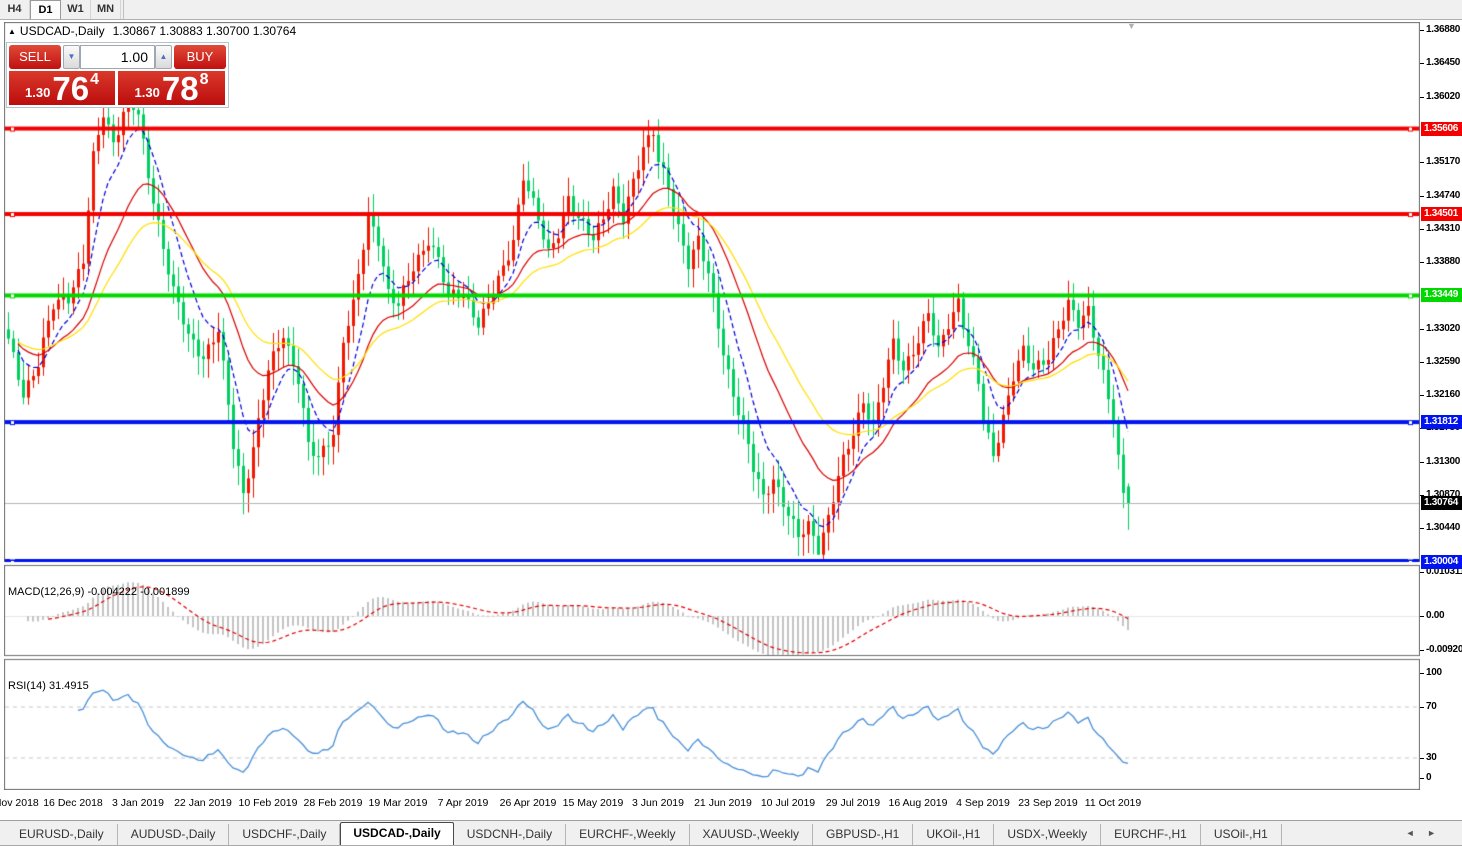 This screenshot has height=846, width=1462. I want to click on chart-symbol-title: USDCAD-,Daily, so click(62, 31).